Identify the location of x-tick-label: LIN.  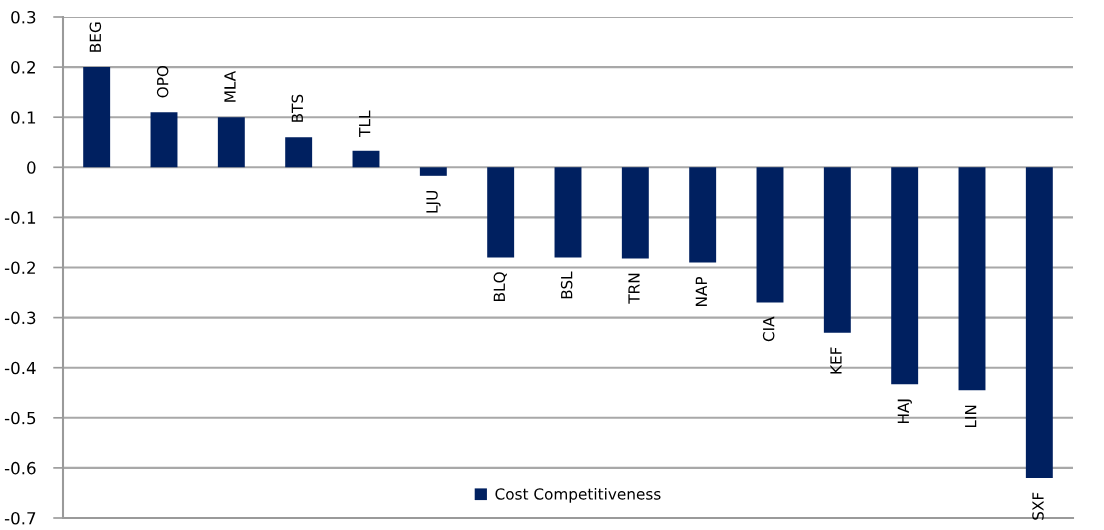
(971, 416).